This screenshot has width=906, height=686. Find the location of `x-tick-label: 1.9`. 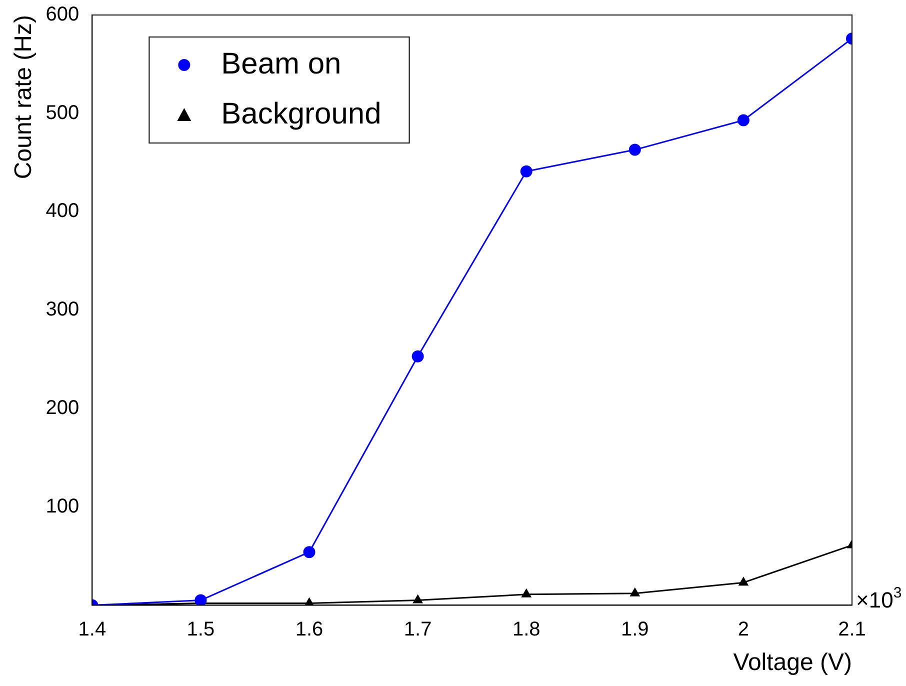

x-tick-label: 1.9 is located at coordinates (635, 629).